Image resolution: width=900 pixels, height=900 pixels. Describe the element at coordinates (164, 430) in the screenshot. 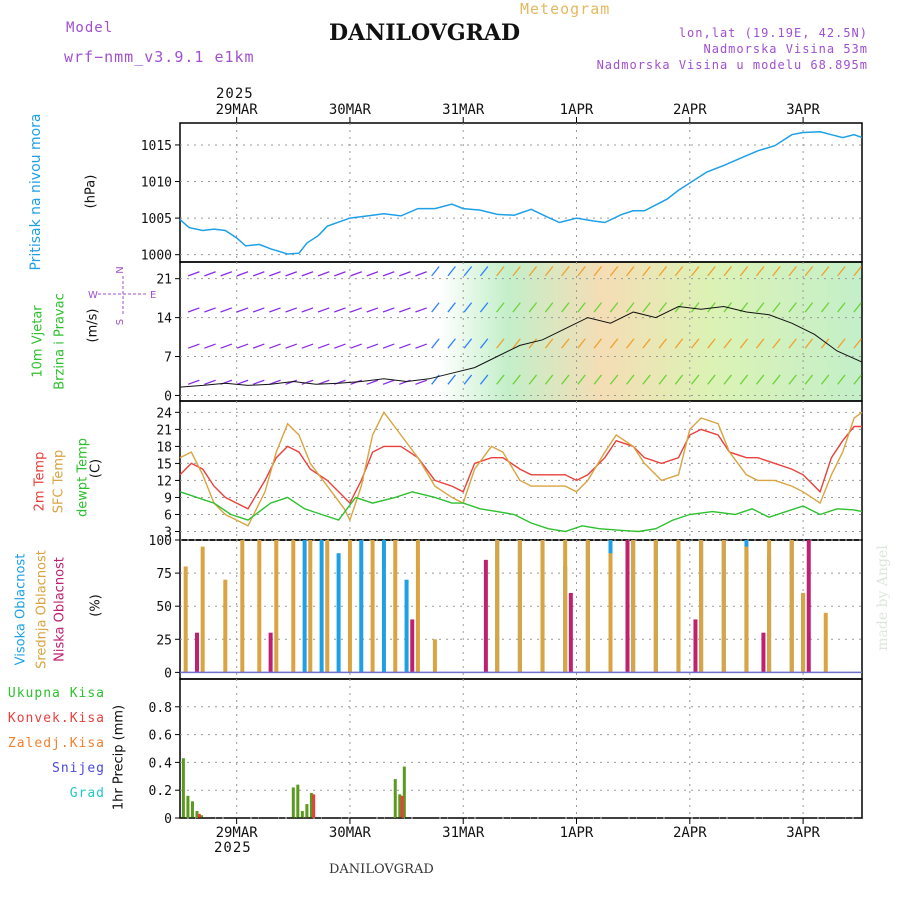

I see `temperature-ytick-label: 21` at that location.